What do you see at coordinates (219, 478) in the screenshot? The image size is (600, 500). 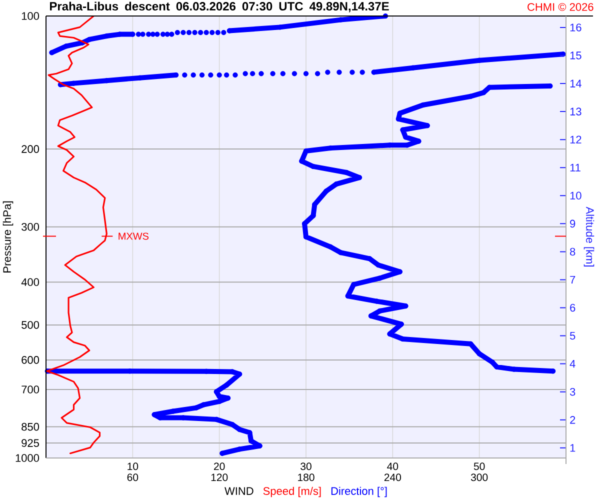 I see `x2-tick-label: 120` at bounding box center [219, 478].